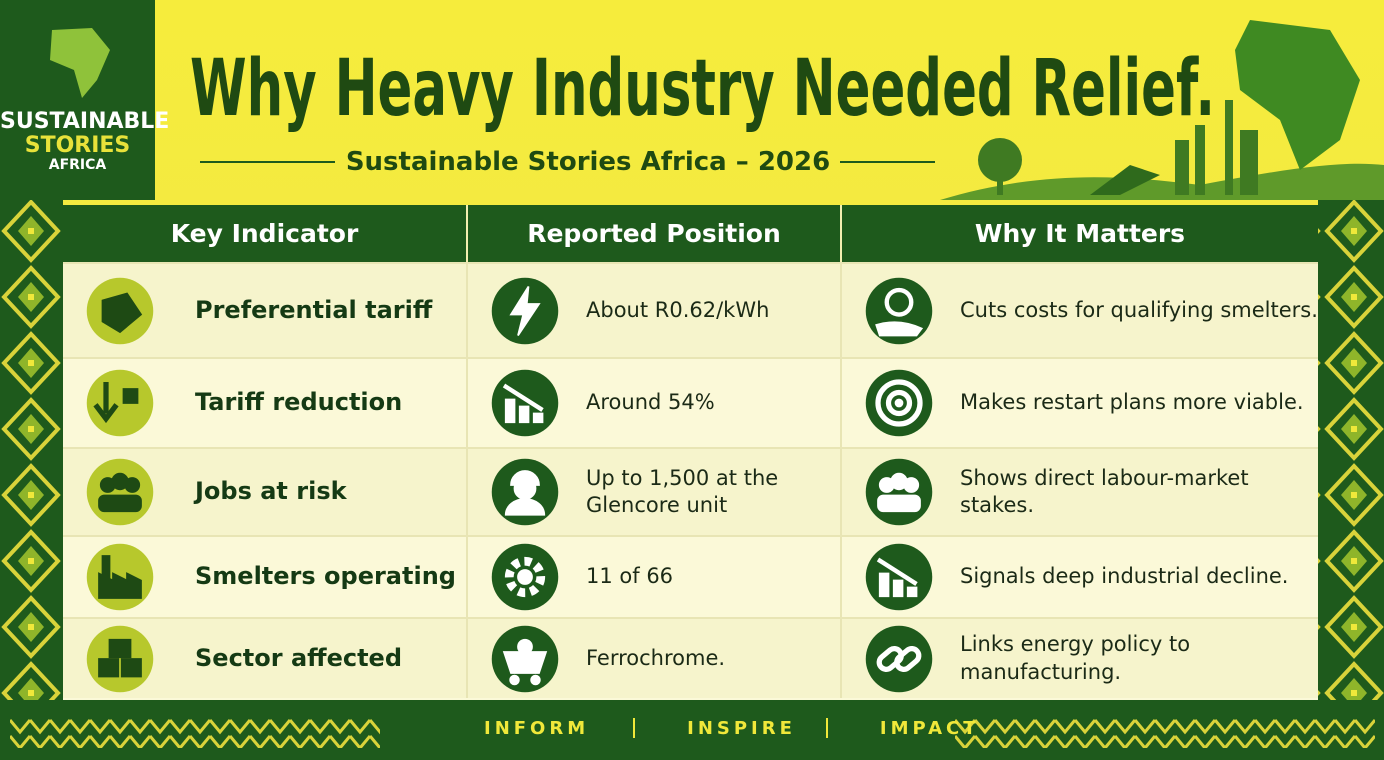  Describe the element at coordinates (650, 402) in the screenshot. I see `cell-text: Around 54%` at that location.